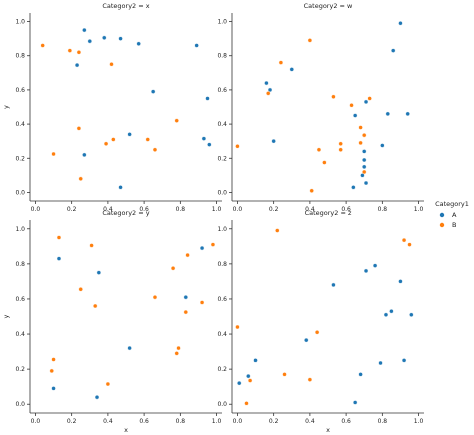 This screenshot has height=435, width=474. I want to click on legend-title: Category1, so click(452, 204).